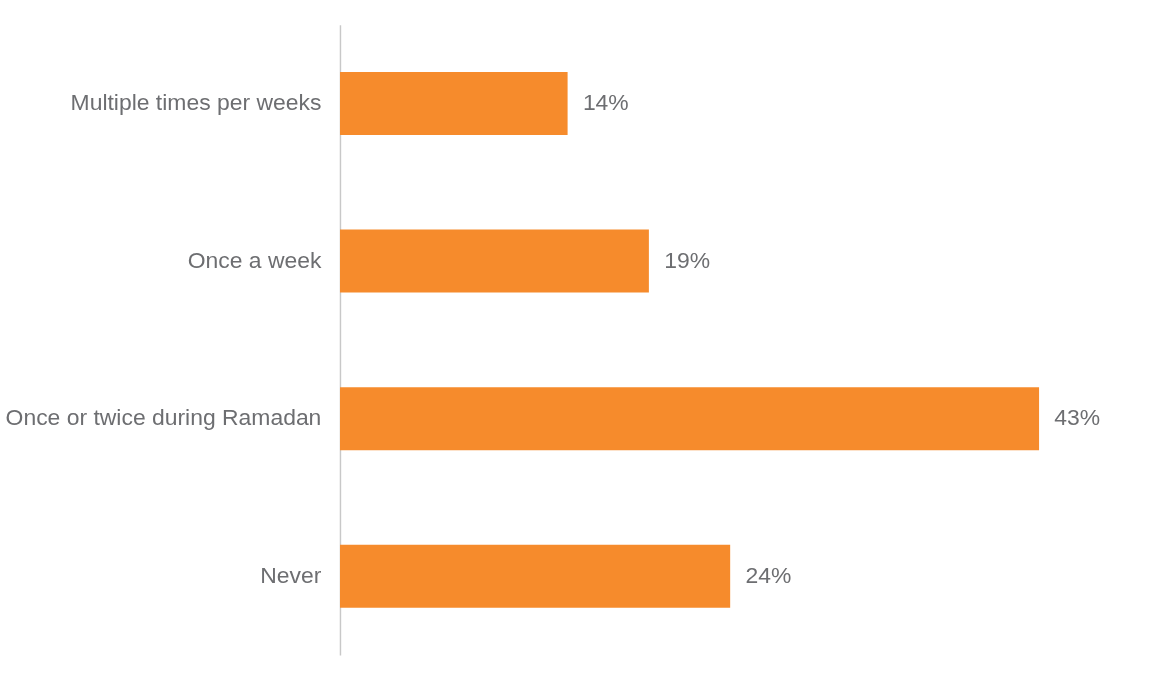 The width and height of the screenshot is (1168, 673). What do you see at coordinates (605, 102) in the screenshot?
I see `data-label: 14%` at bounding box center [605, 102].